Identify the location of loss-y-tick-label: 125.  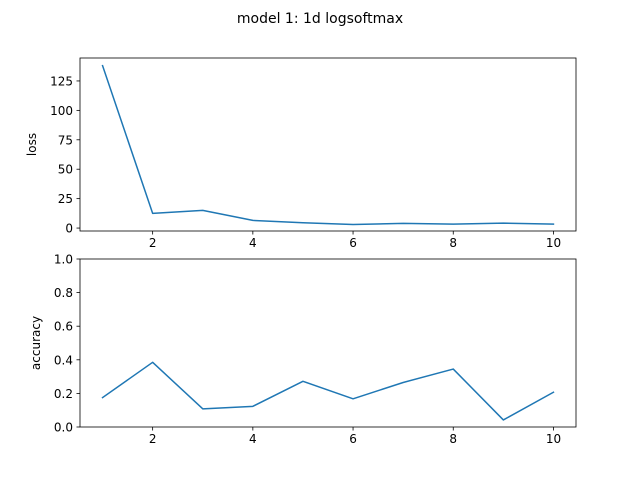
(61, 81).